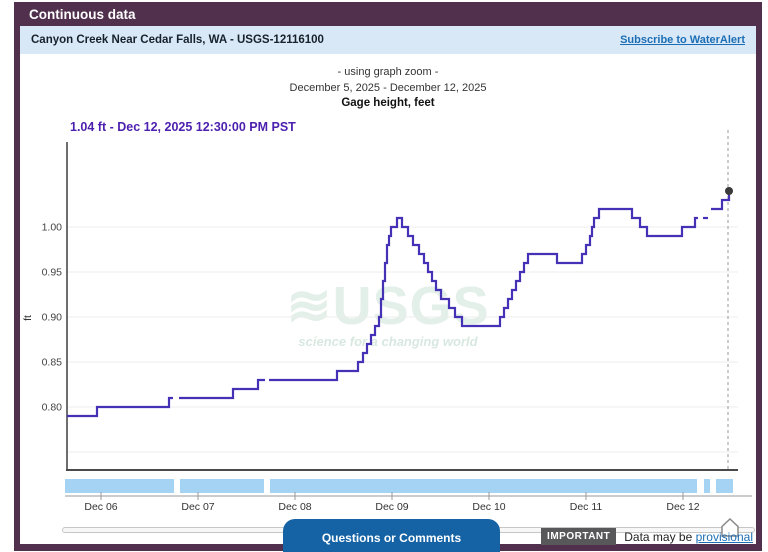 The width and height of the screenshot is (768, 552). What do you see at coordinates (388, 306) in the screenshot?
I see `usgs-logo-watermark: ≋USGS` at bounding box center [388, 306].